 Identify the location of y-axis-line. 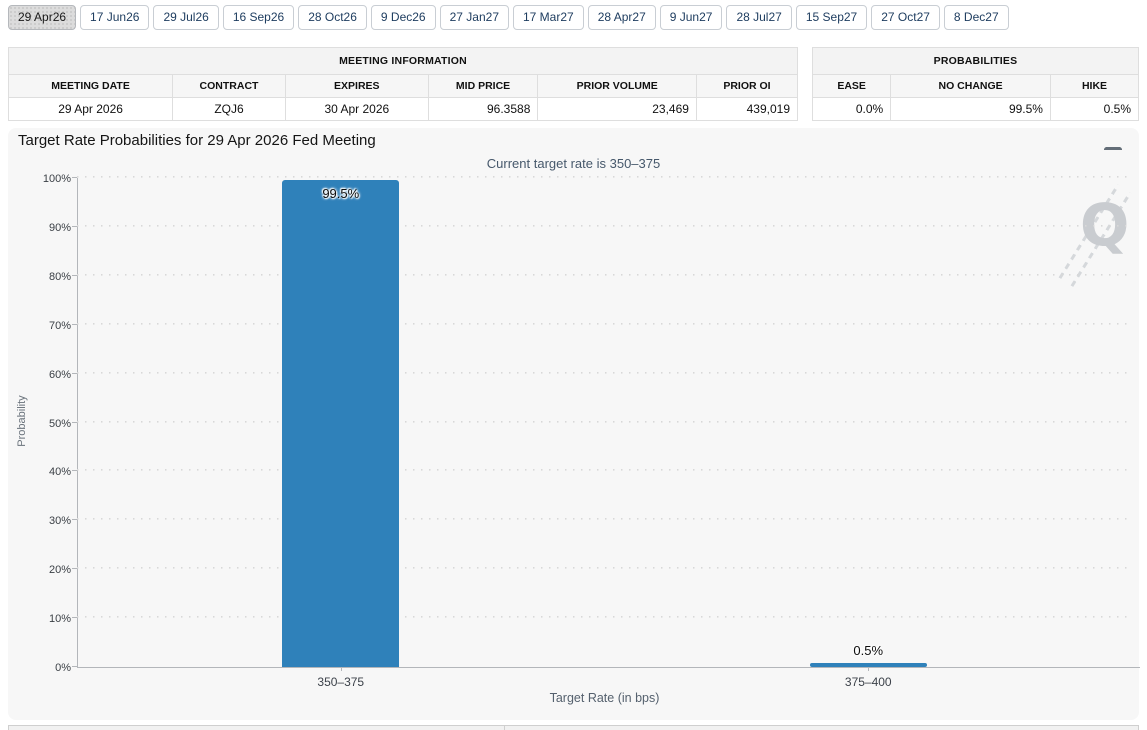
(77, 423).